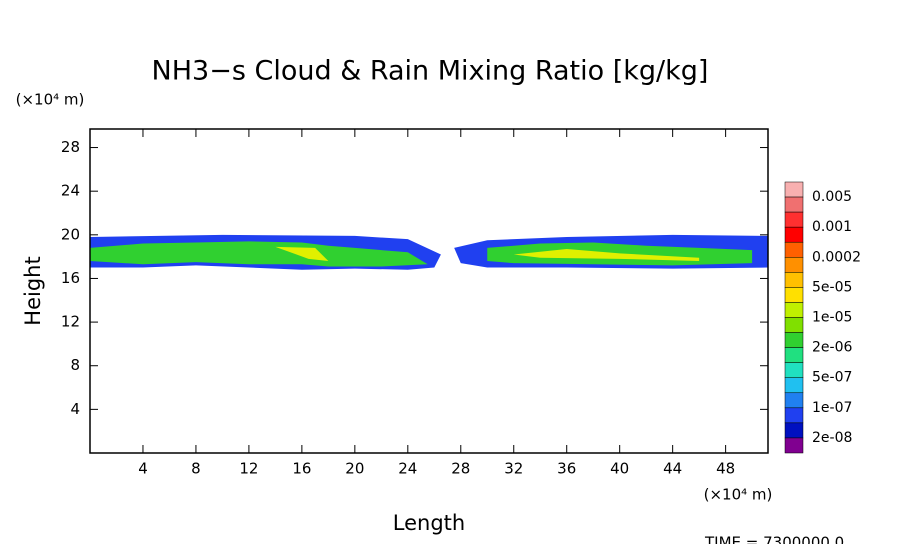 Image resolution: width=904 pixels, height=544 pixels. What do you see at coordinates (70, 191) in the screenshot?
I see `y-tick-label: 24` at bounding box center [70, 191].